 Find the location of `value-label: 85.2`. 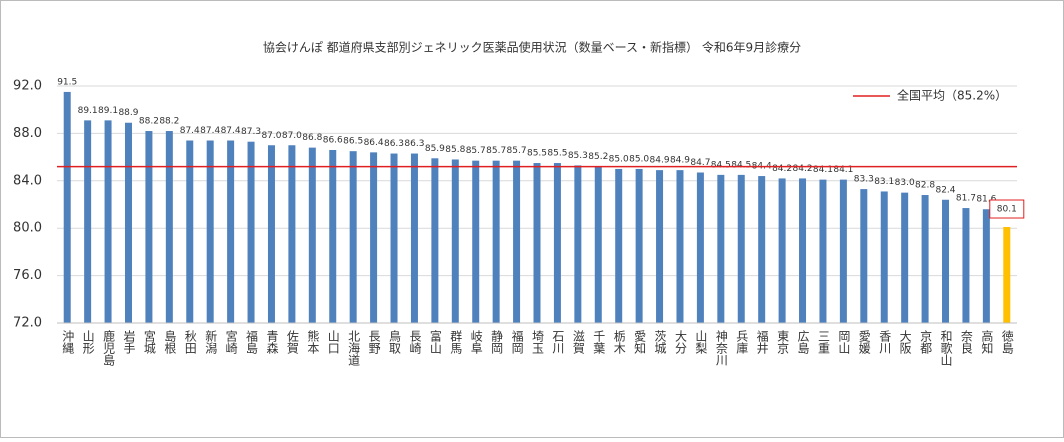

value-label: 85.2 is located at coordinates (598, 157).